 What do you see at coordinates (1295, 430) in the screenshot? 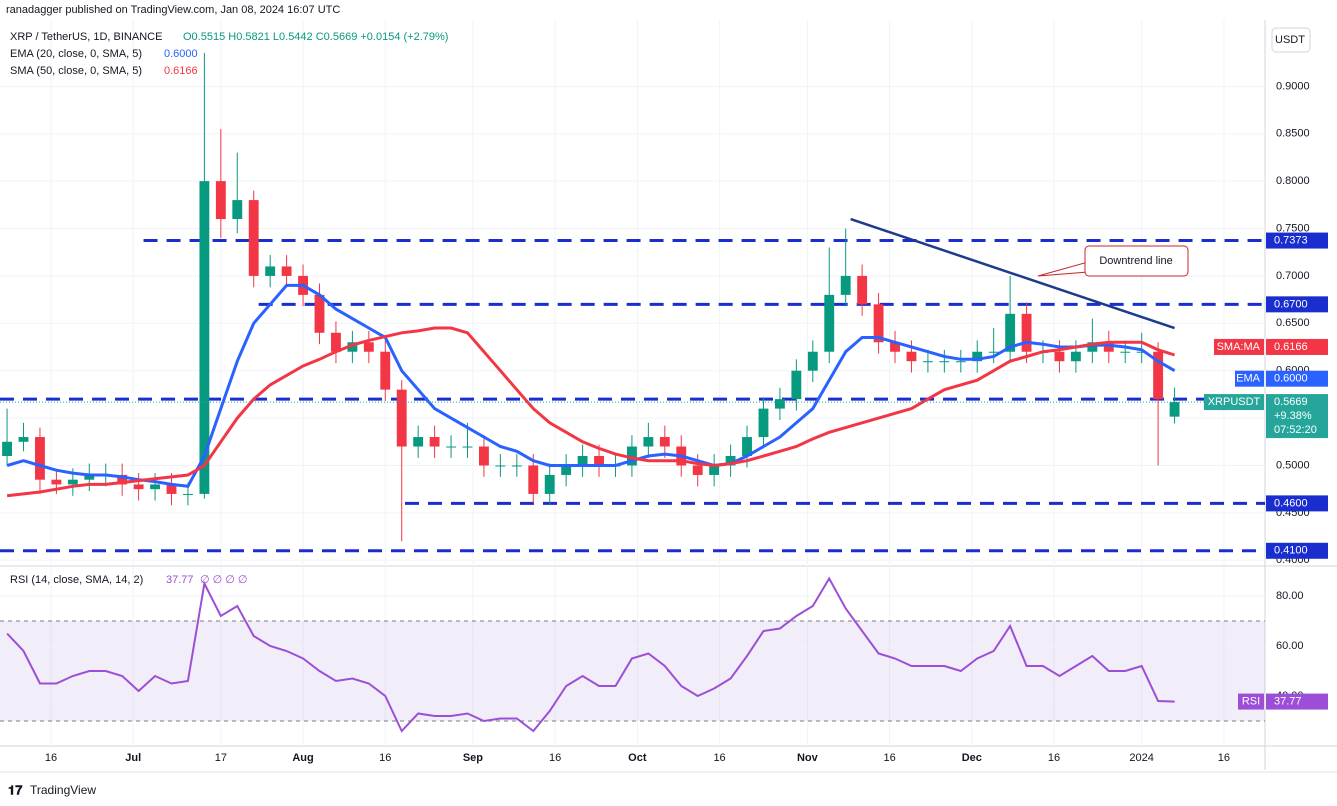
I see `last-price-countdown: 07:52:20` at bounding box center [1295, 430].